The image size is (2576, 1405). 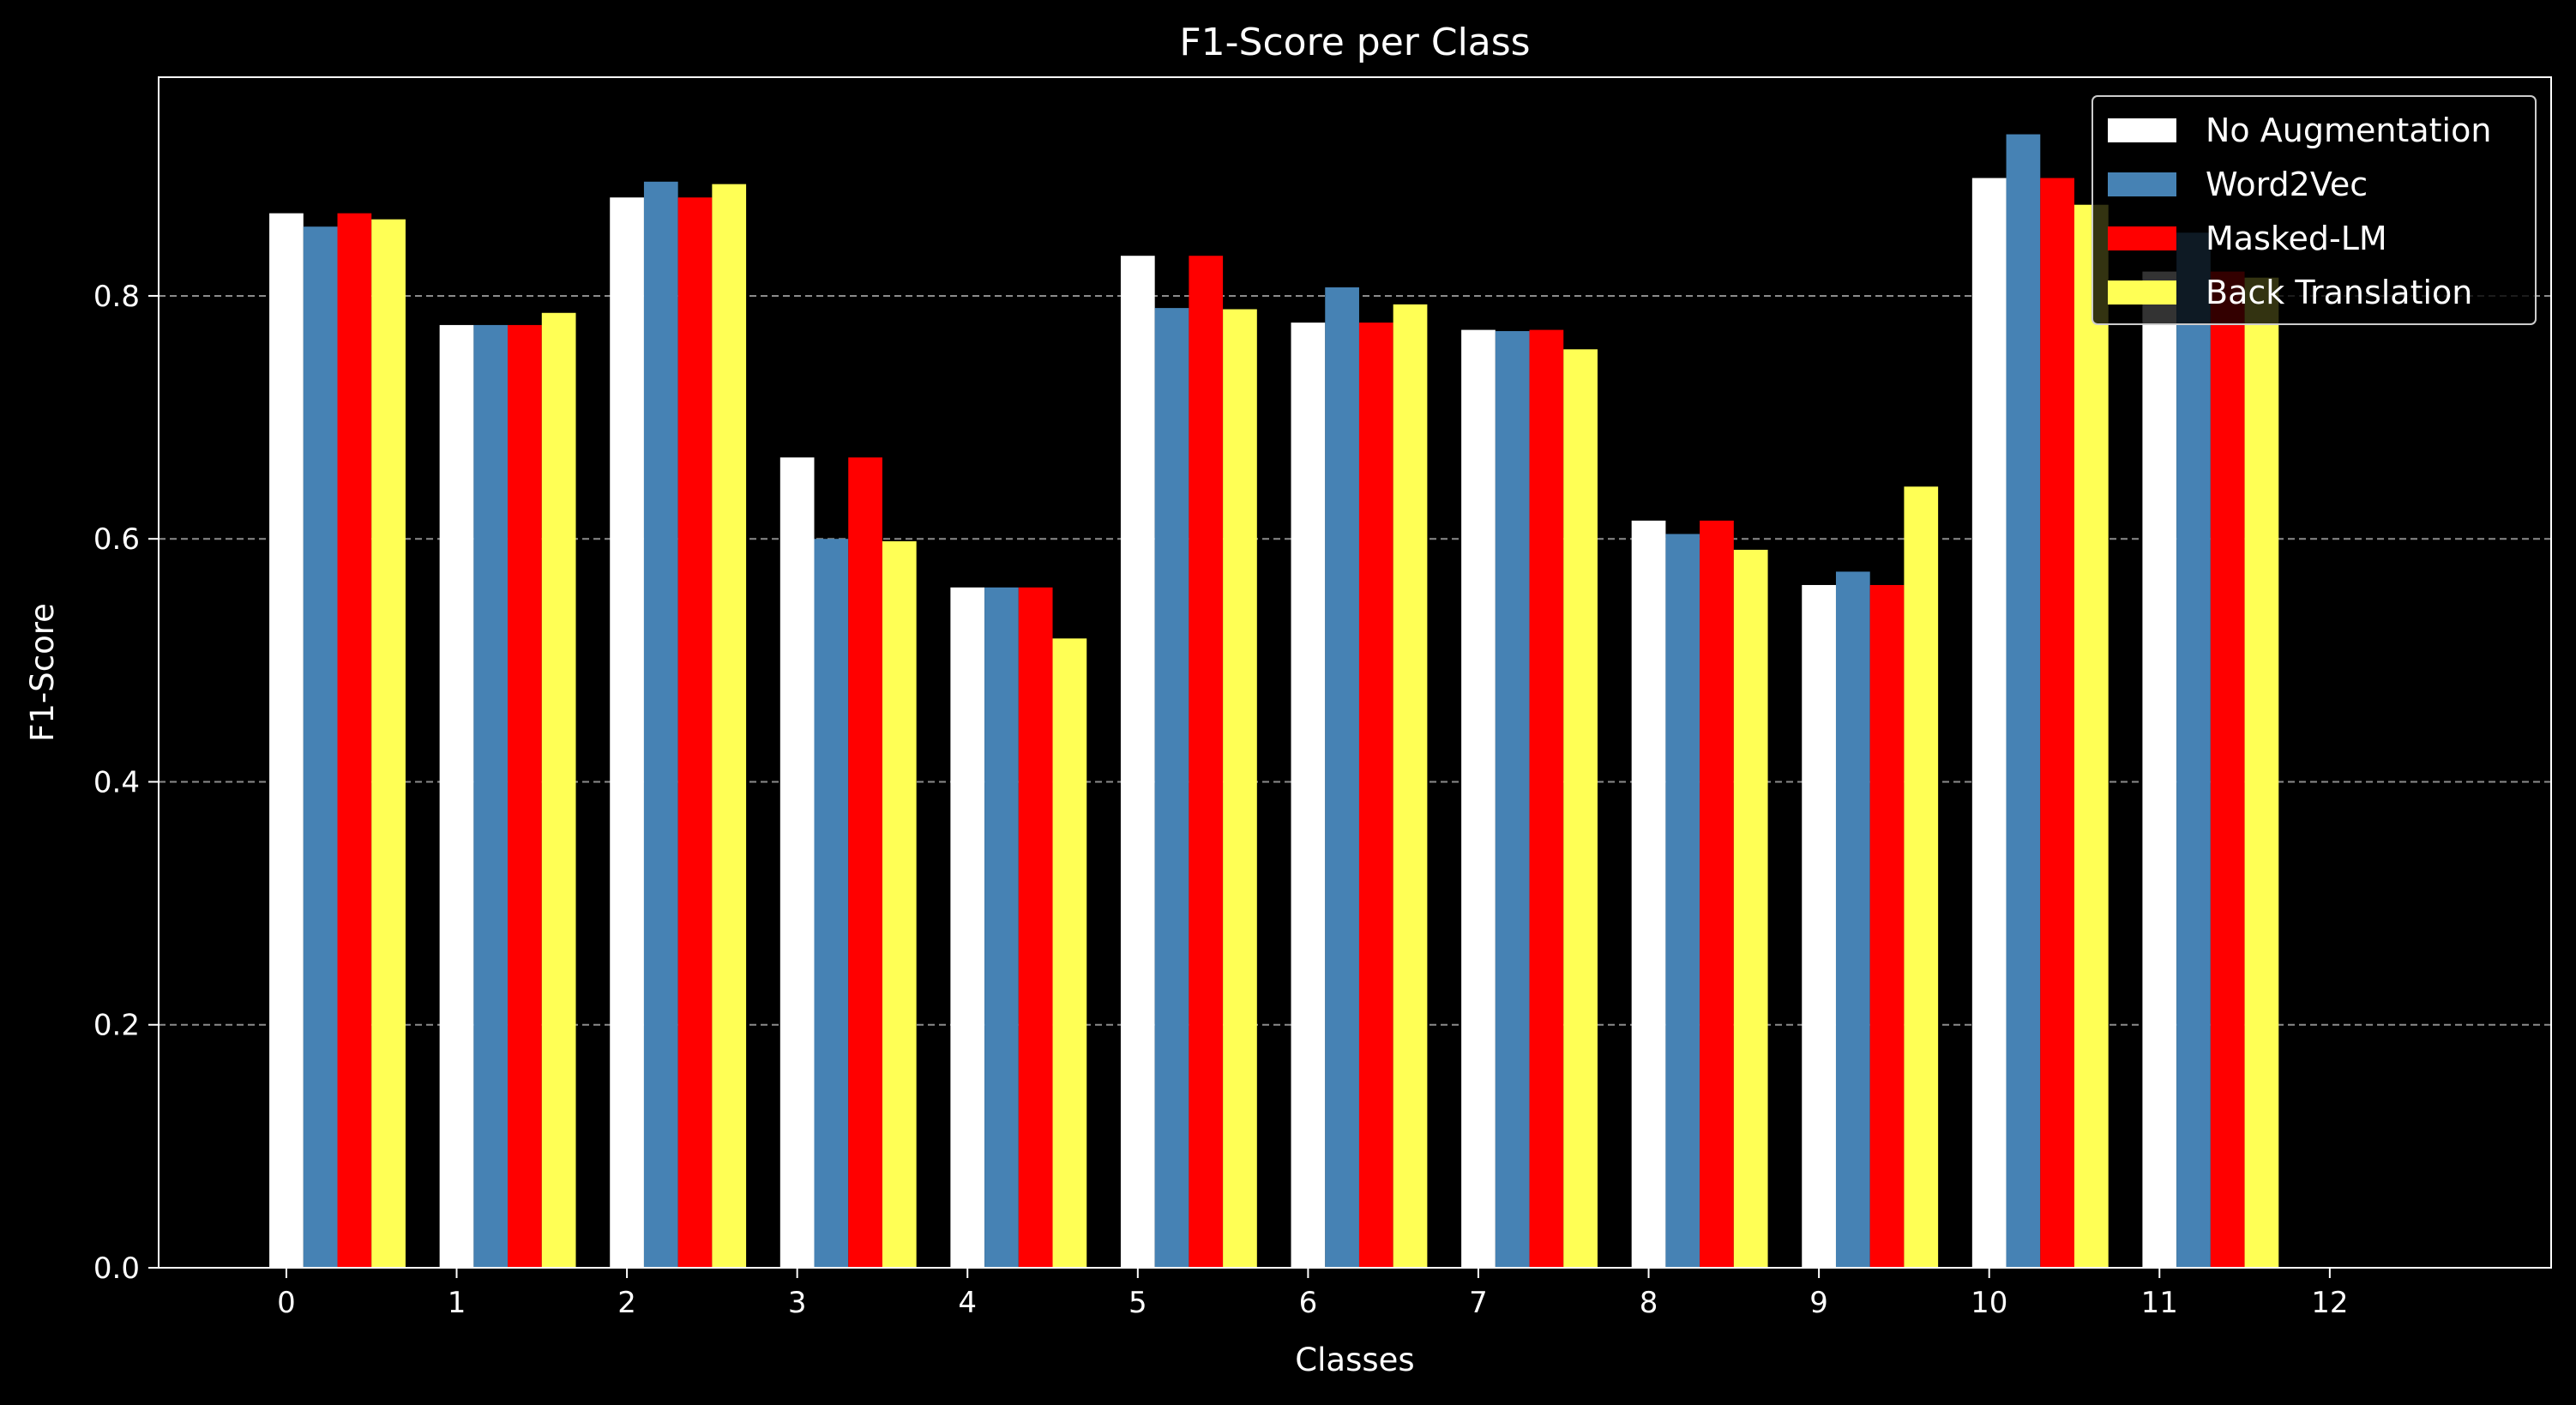 I want to click on chart-title: F1-Score per Class, so click(x=1354, y=42).